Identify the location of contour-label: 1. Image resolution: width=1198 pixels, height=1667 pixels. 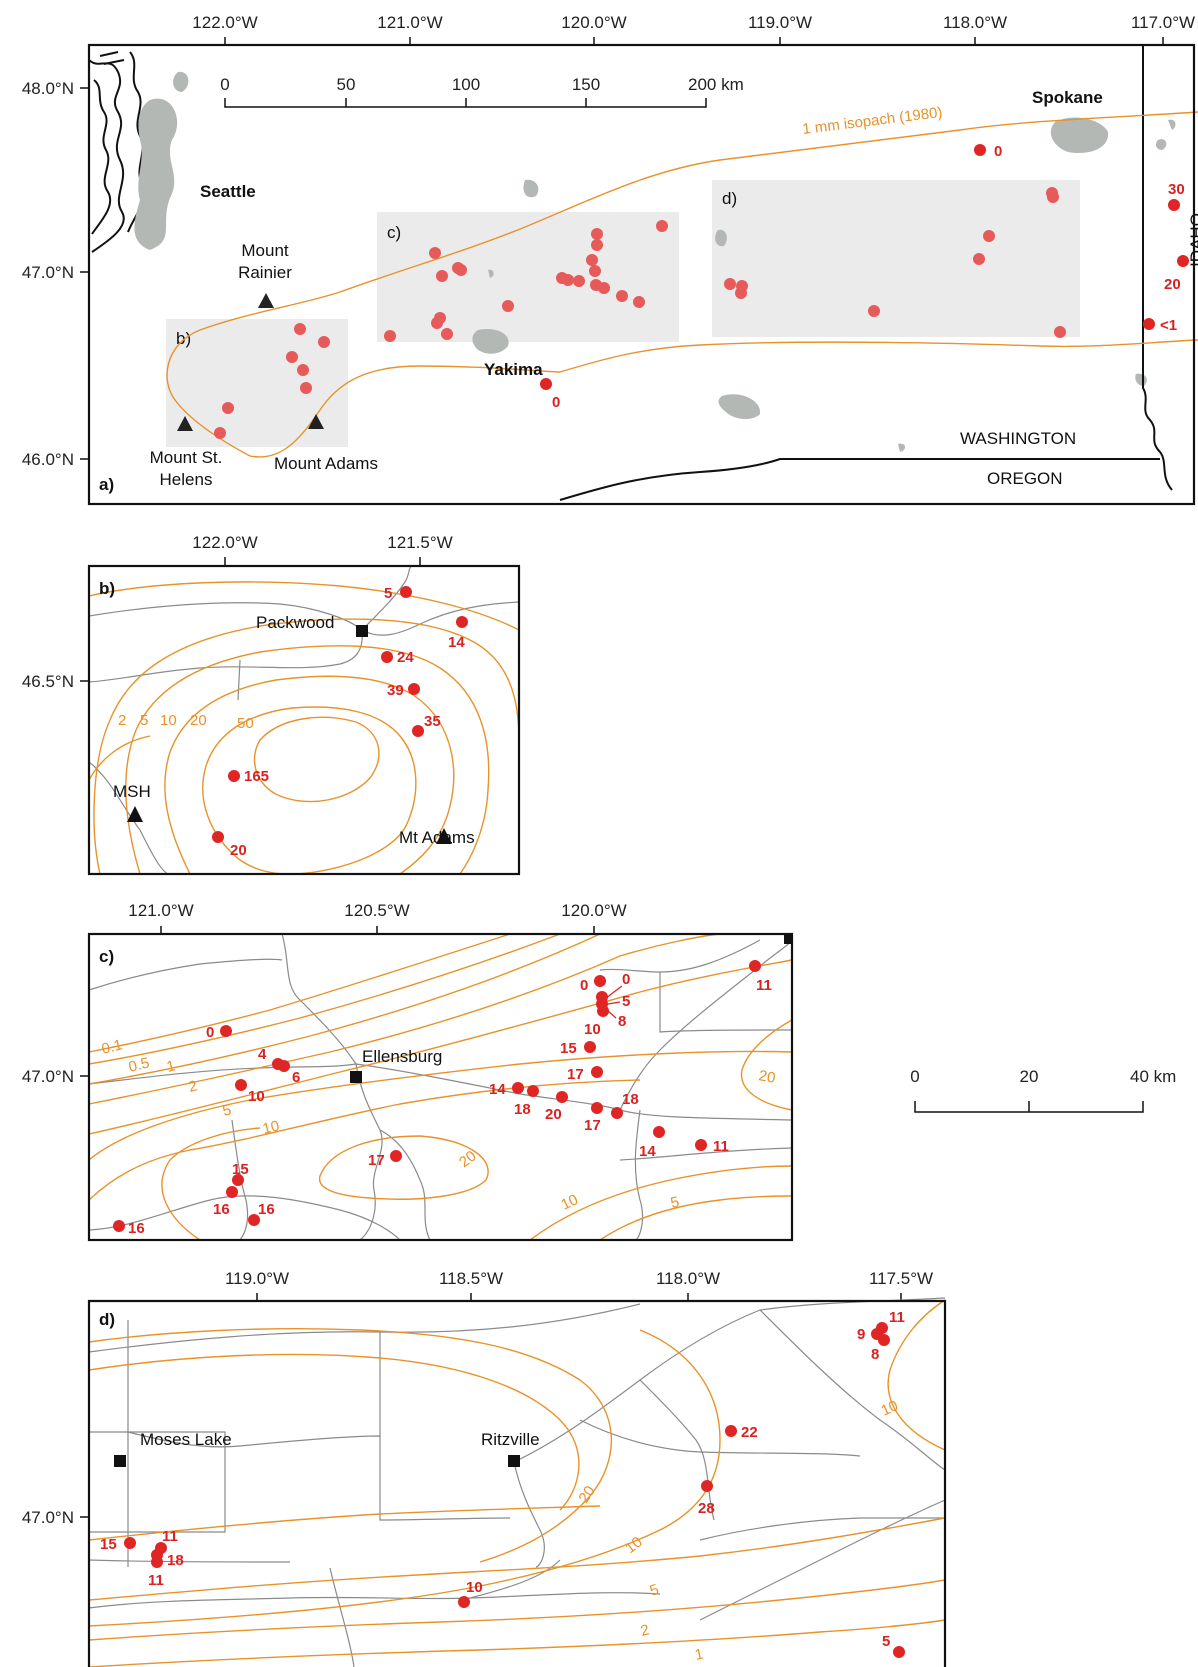
(171, 1066).